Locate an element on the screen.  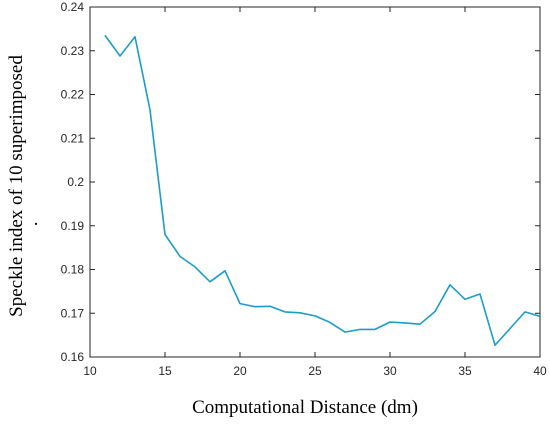
y-tick-label: 0.19 is located at coordinates (73, 226).